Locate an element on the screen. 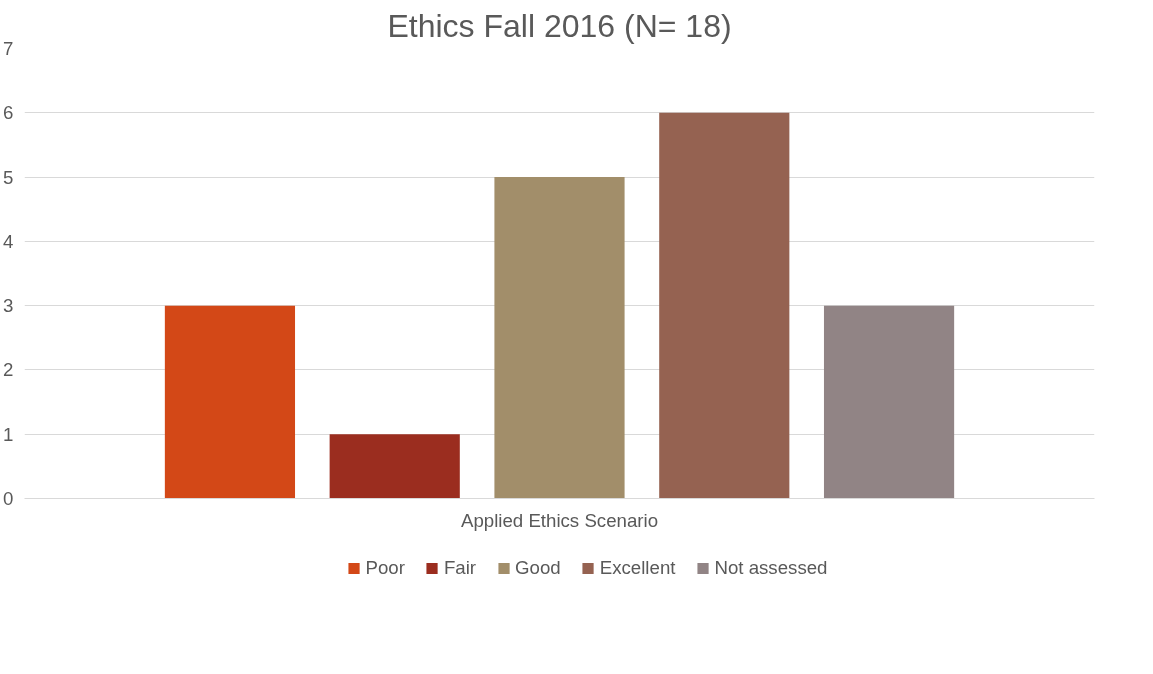 The height and width of the screenshot is (674, 1153). y-tick-label: 2 is located at coordinates (8, 370).